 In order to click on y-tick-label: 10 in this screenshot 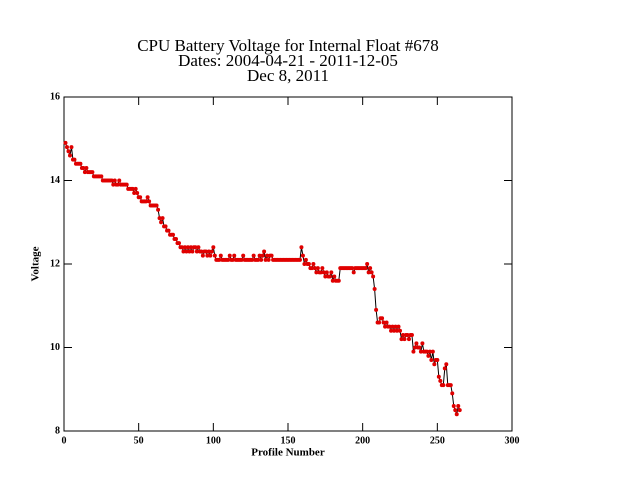, I will do `click(55, 347)`.